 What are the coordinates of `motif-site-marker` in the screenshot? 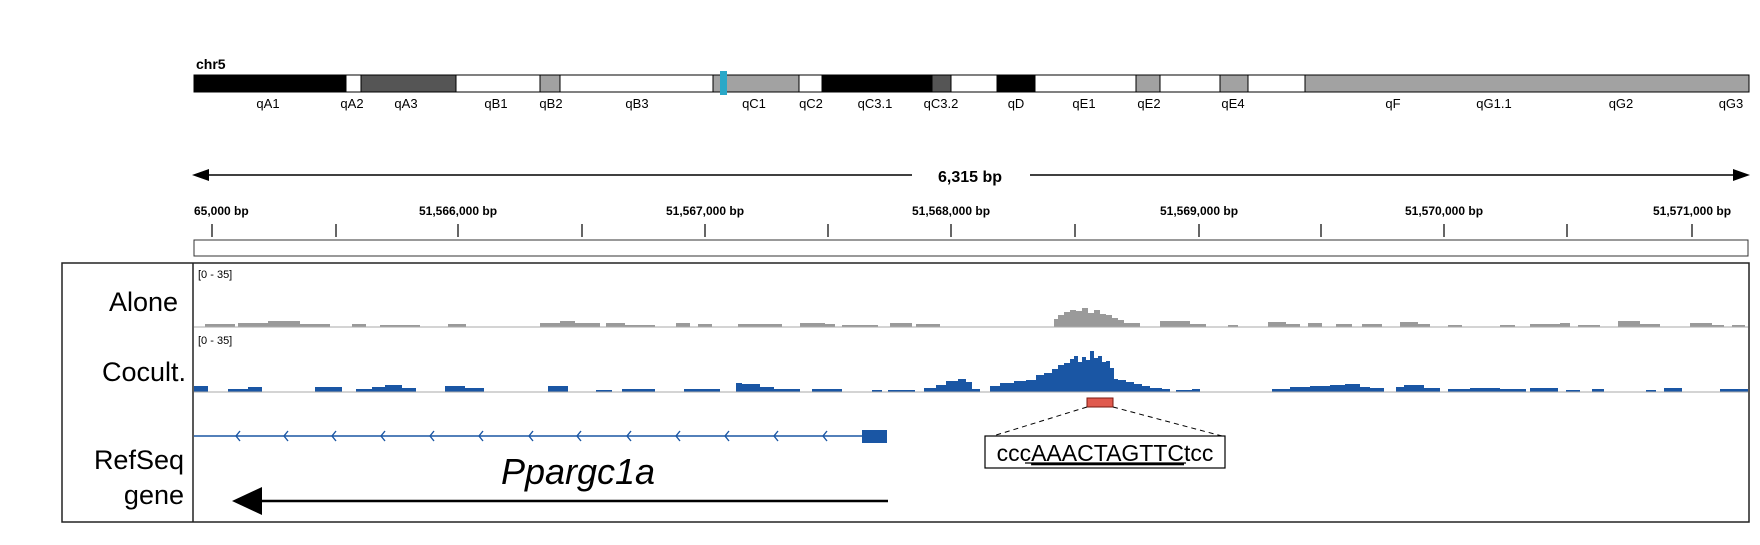 It's located at (1100, 402).